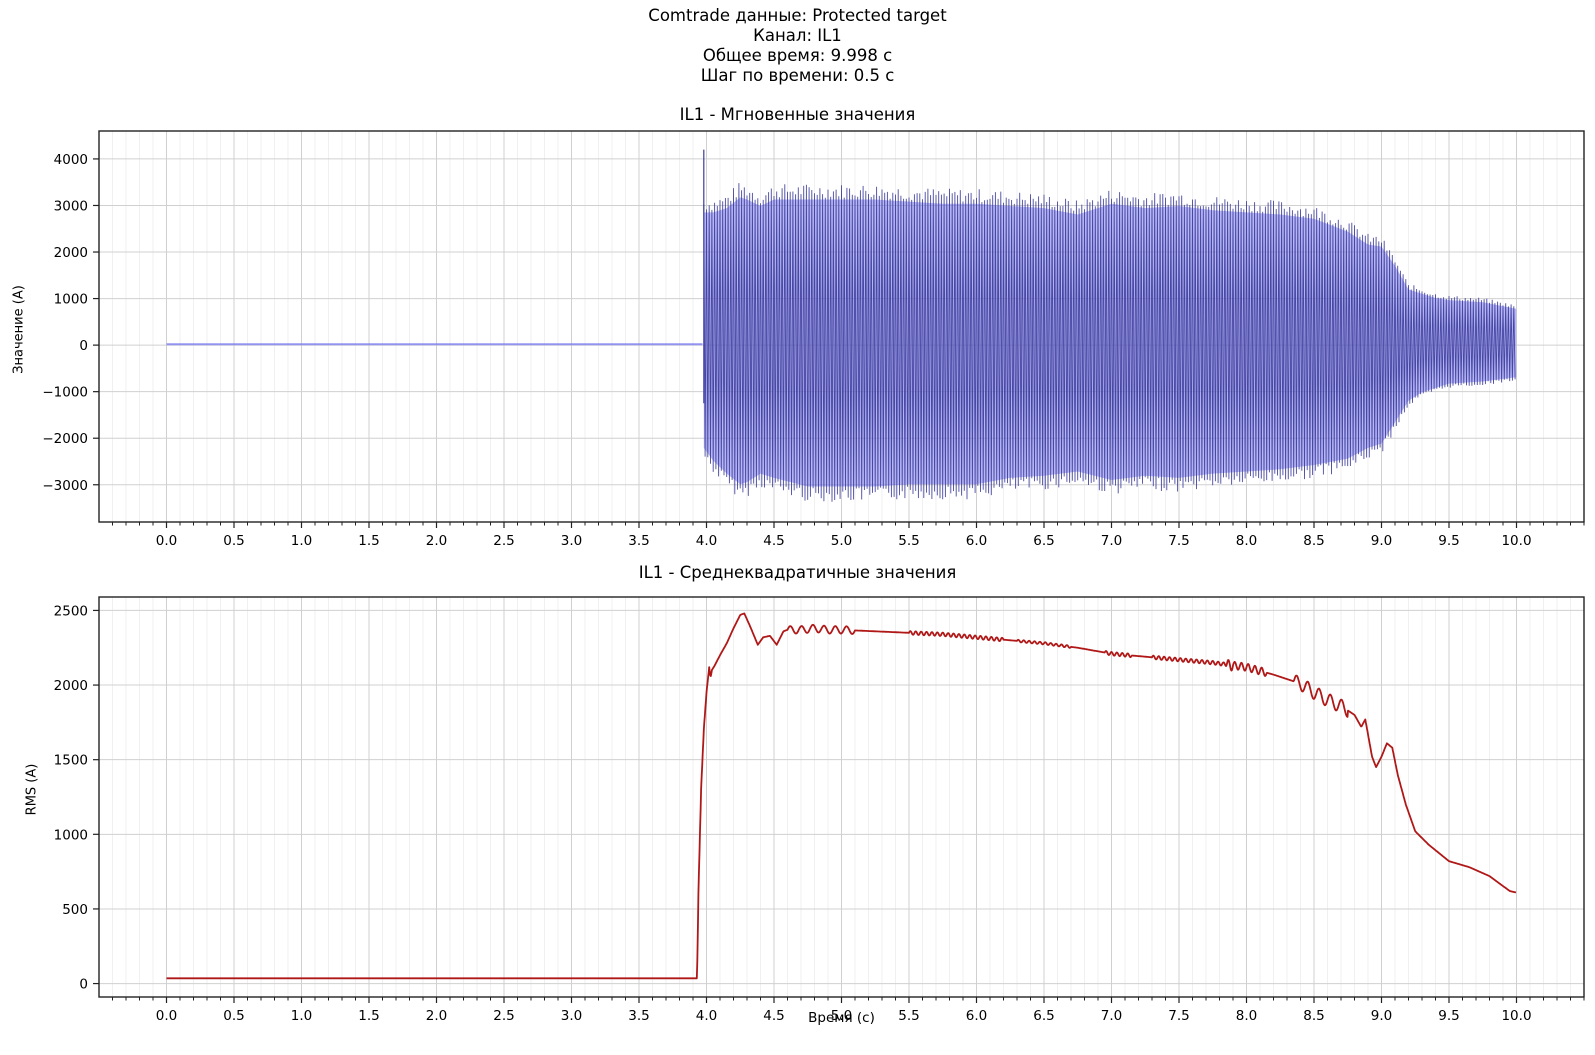 Image resolution: width=1595 pixels, height=1055 pixels. Describe the element at coordinates (797, 55) in the screenshot. I see `suptitle-line-total-time: Общее время: 9.998 с` at that location.